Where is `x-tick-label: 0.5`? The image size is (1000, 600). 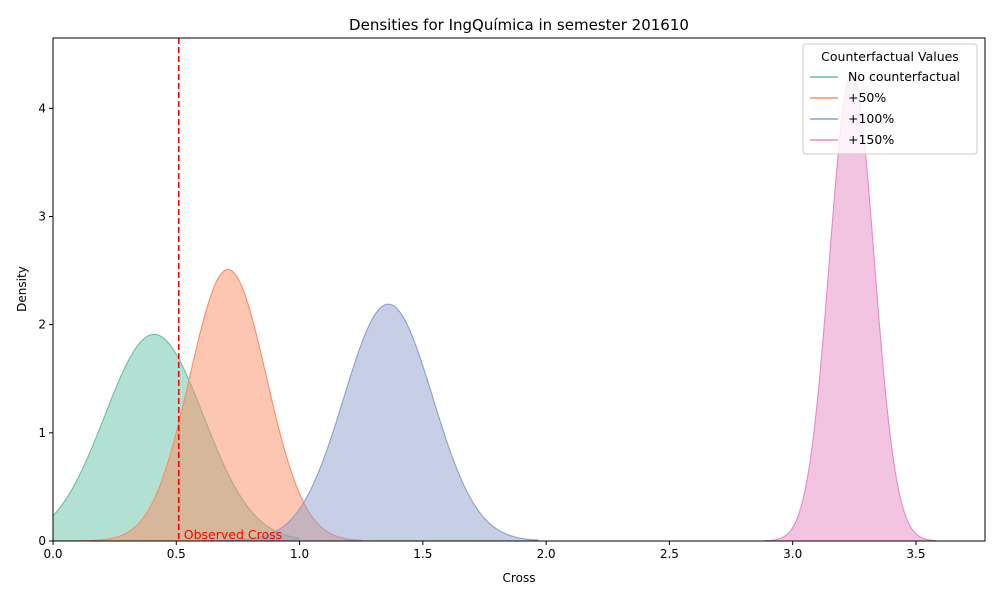 x-tick-label: 0.5 is located at coordinates (176, 554).